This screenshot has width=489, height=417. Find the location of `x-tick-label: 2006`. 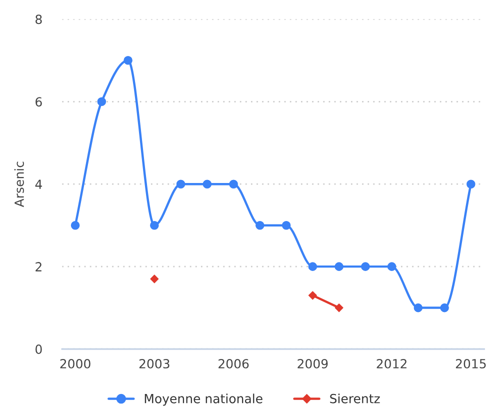

x-tick-label: 2006 is located at coordinates (233, 363).